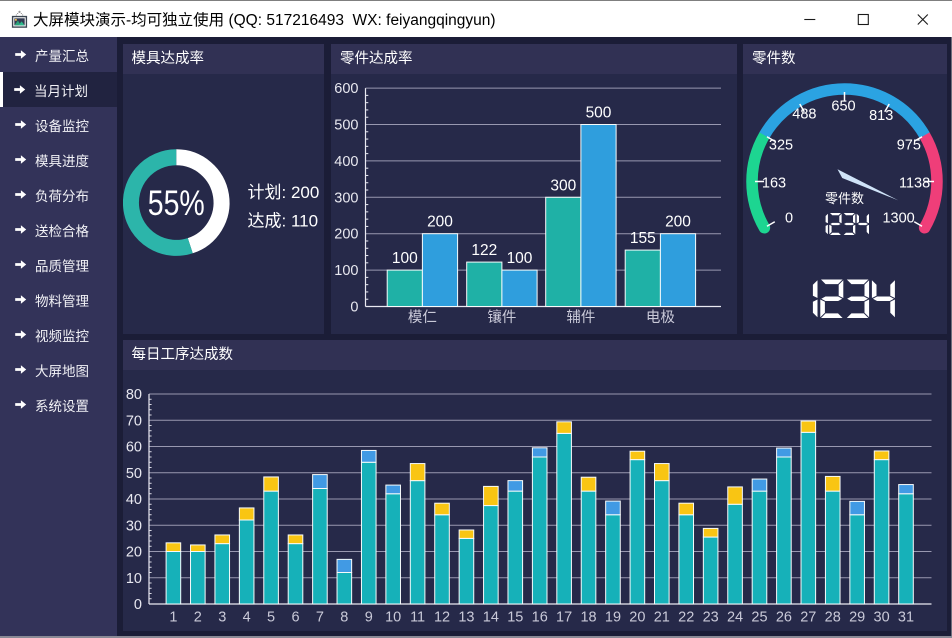 The width and height of the screenshot is (952, 638). What do you see at coordinates (660, 317) in the screenshot?
I see `svg-text: 电极` at bounding box center [660, 317].